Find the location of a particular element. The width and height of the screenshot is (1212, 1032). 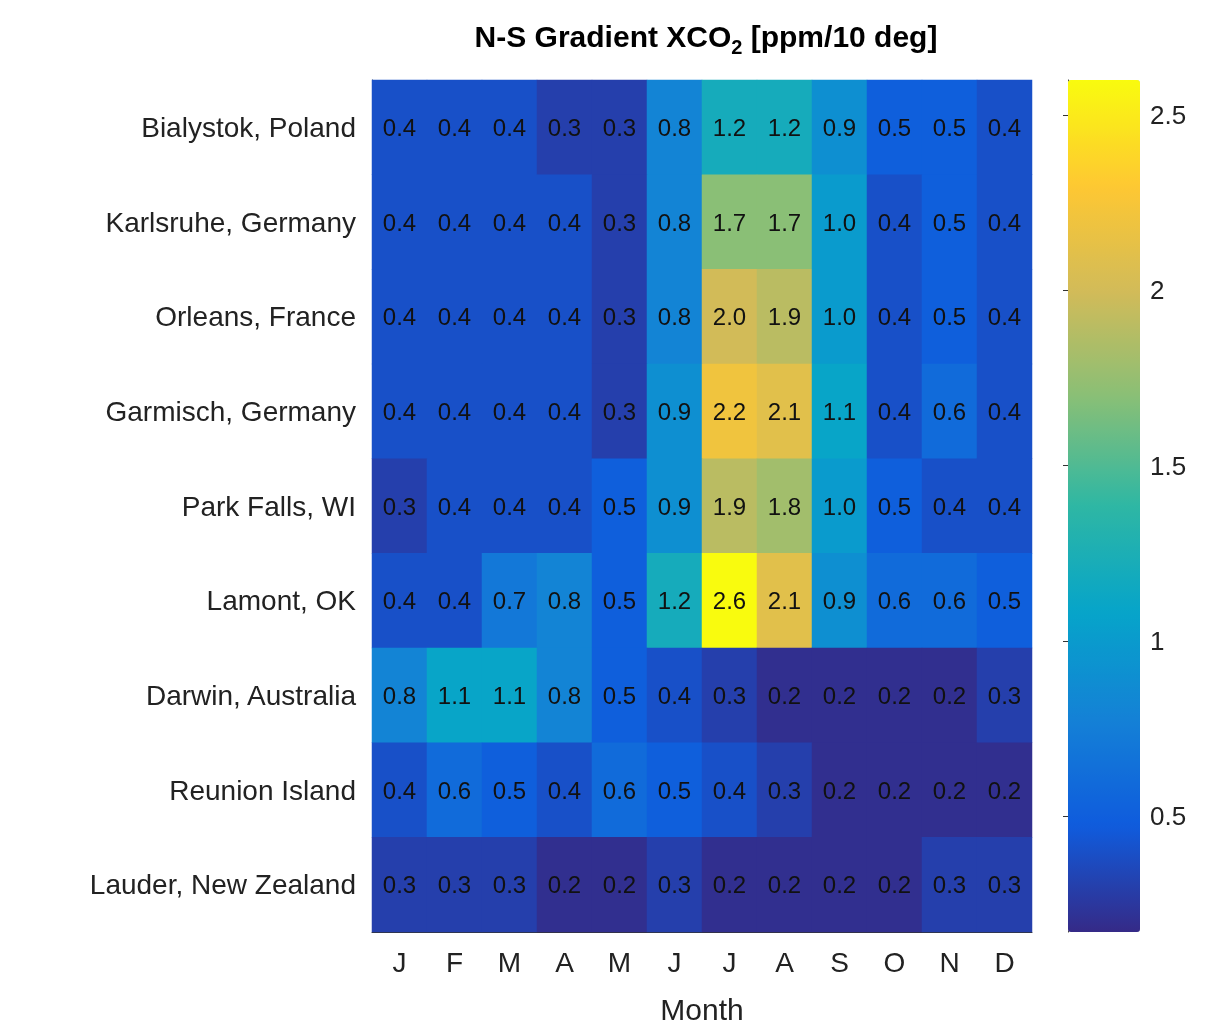

data-label: 2.0 is located at coordinates (729, 317).